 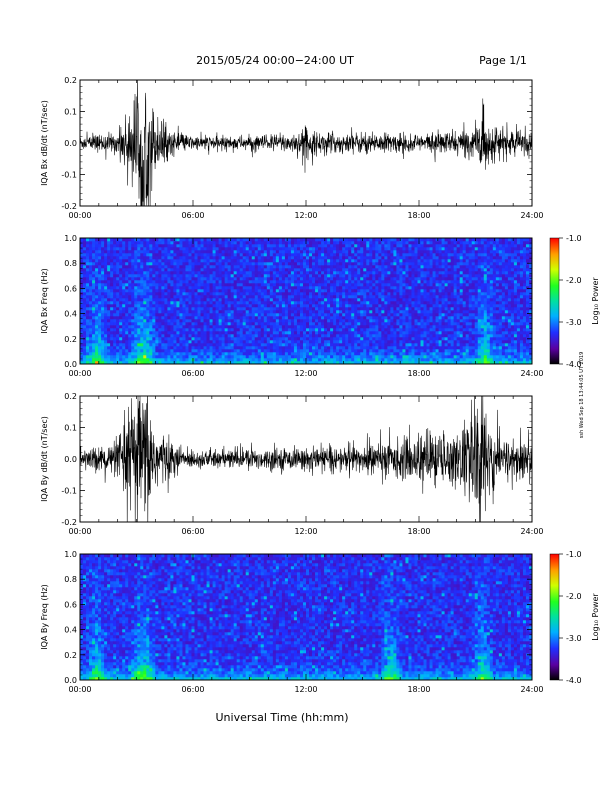 What do you see at coordinates (306, 143) in the screenshot?
I see `bx-dbdt-trace` at bounding box center [306, 143].